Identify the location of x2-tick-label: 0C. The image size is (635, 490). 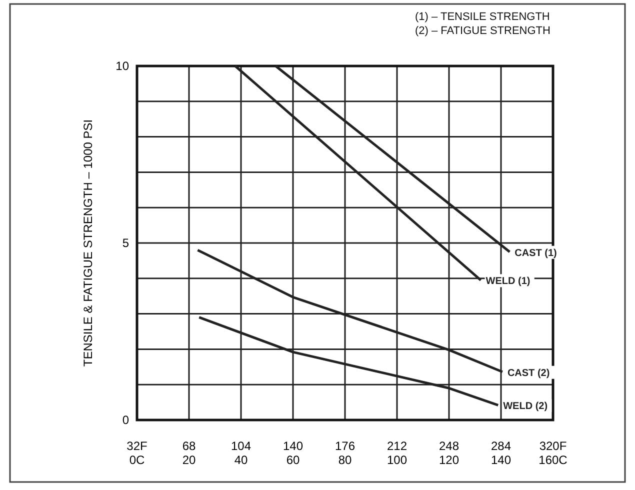
(137, 460).